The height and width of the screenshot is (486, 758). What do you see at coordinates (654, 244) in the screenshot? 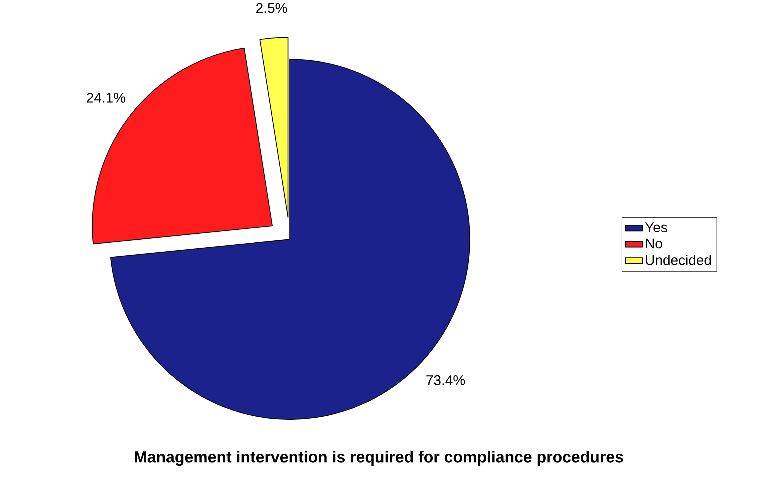
I see `legend-label: No` at bounding box center [654, 244].